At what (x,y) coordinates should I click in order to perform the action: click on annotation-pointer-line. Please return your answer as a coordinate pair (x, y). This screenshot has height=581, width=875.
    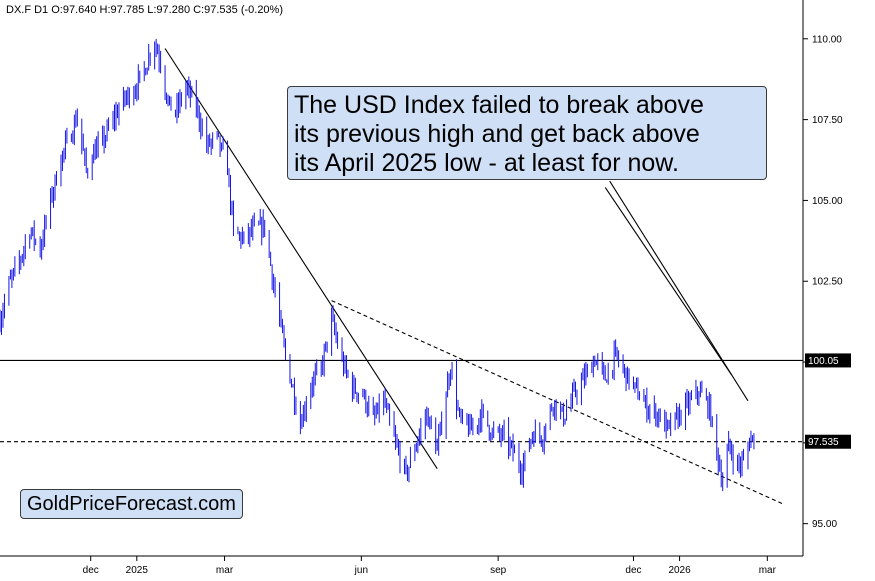
    Looking at the image, I should click on (668, 281).